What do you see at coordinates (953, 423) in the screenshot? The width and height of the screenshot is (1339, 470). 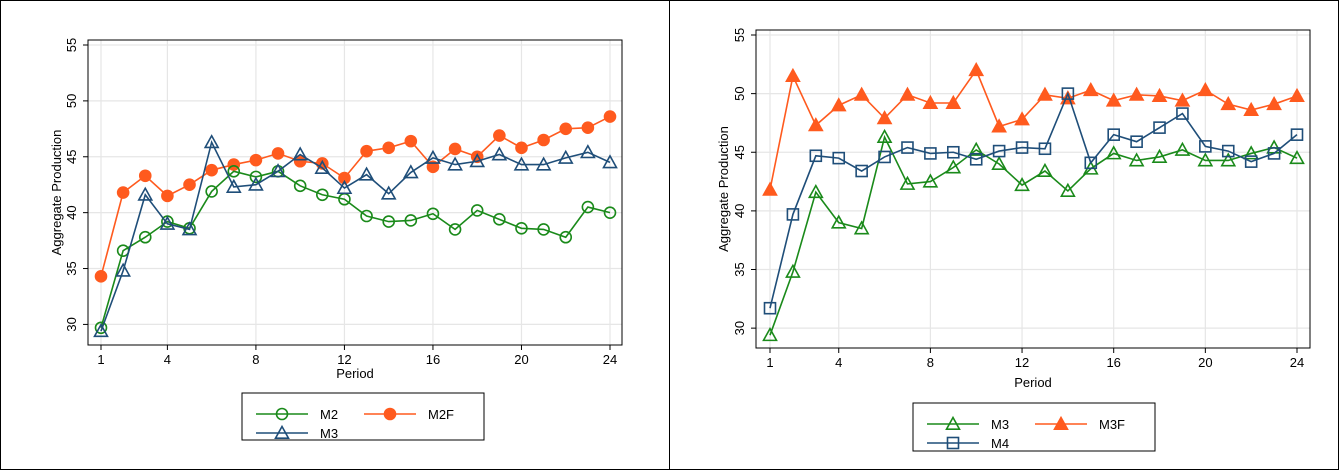 I see `right-legend-marker-m3` at bounding box center [953, 423].